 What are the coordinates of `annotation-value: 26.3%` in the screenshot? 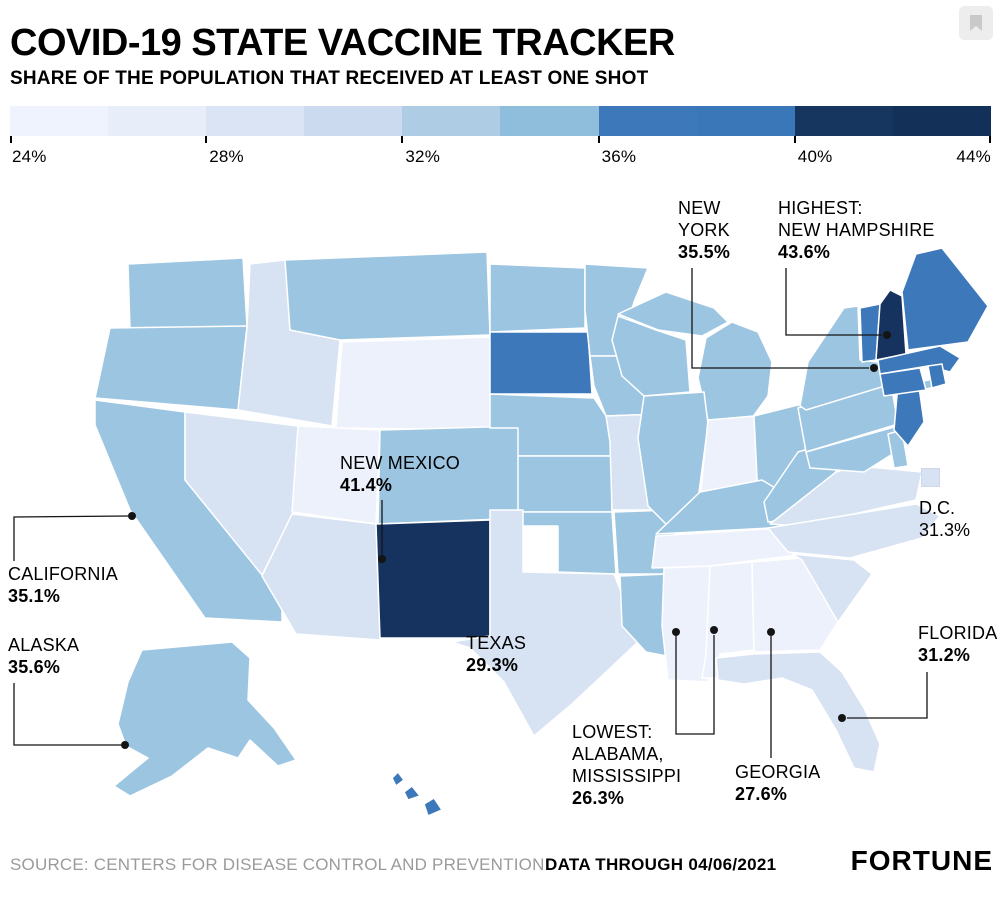 It's located at (598, 798).